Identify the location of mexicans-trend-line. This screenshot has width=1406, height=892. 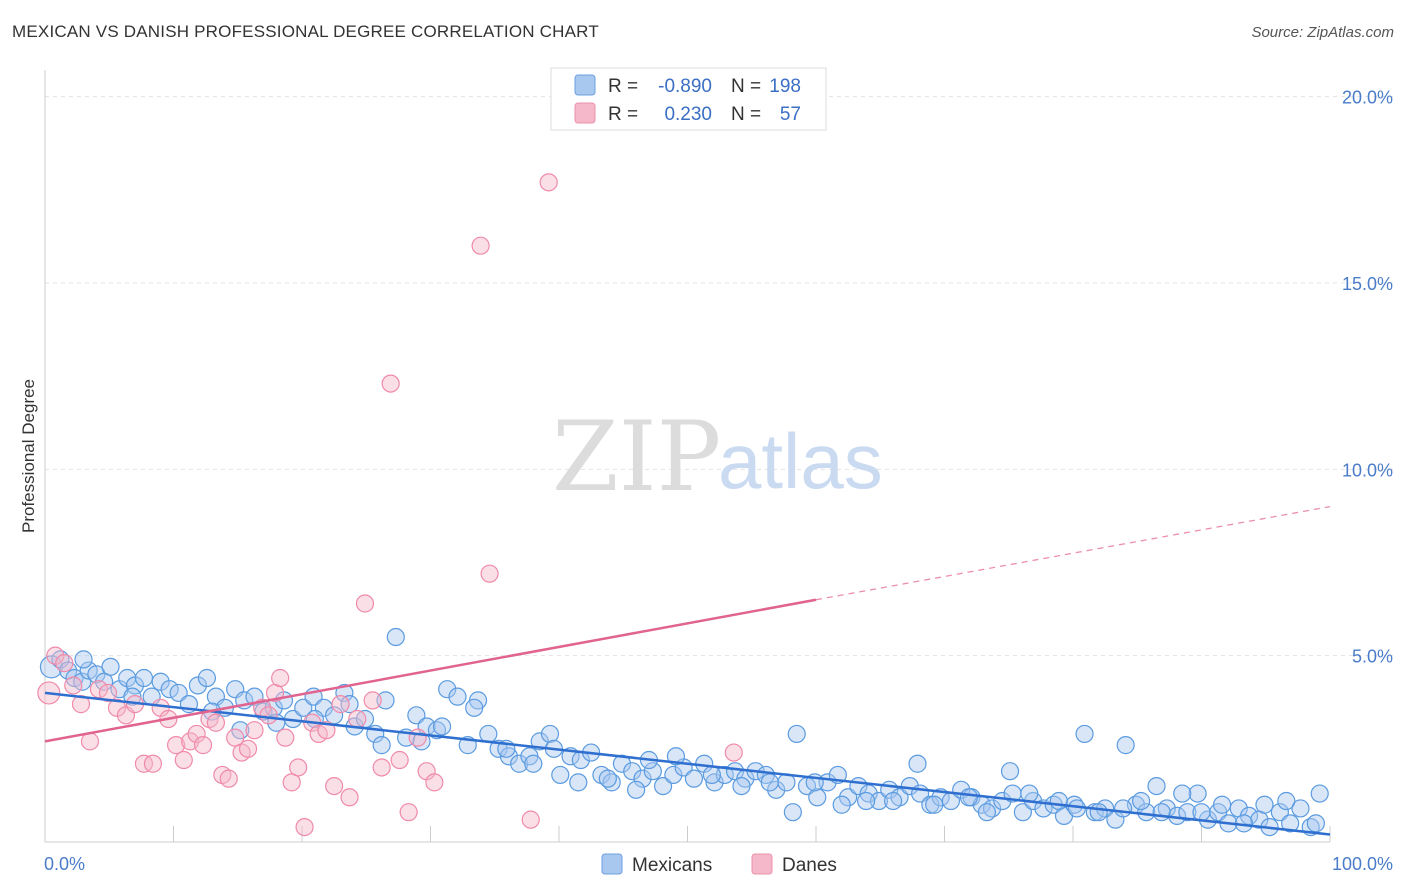
(687, 763).